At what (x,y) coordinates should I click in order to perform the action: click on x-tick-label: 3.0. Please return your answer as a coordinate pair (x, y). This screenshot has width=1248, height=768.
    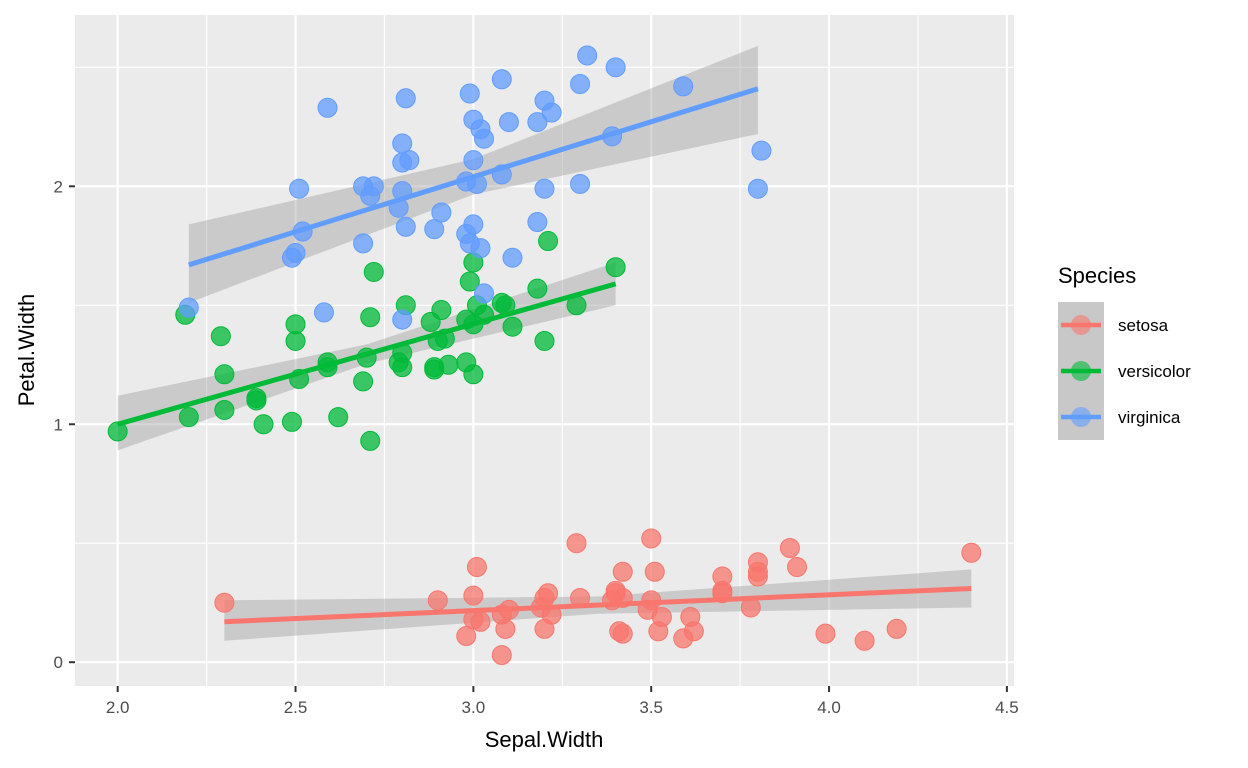
    Looking at the image, I should click on (474, 707).